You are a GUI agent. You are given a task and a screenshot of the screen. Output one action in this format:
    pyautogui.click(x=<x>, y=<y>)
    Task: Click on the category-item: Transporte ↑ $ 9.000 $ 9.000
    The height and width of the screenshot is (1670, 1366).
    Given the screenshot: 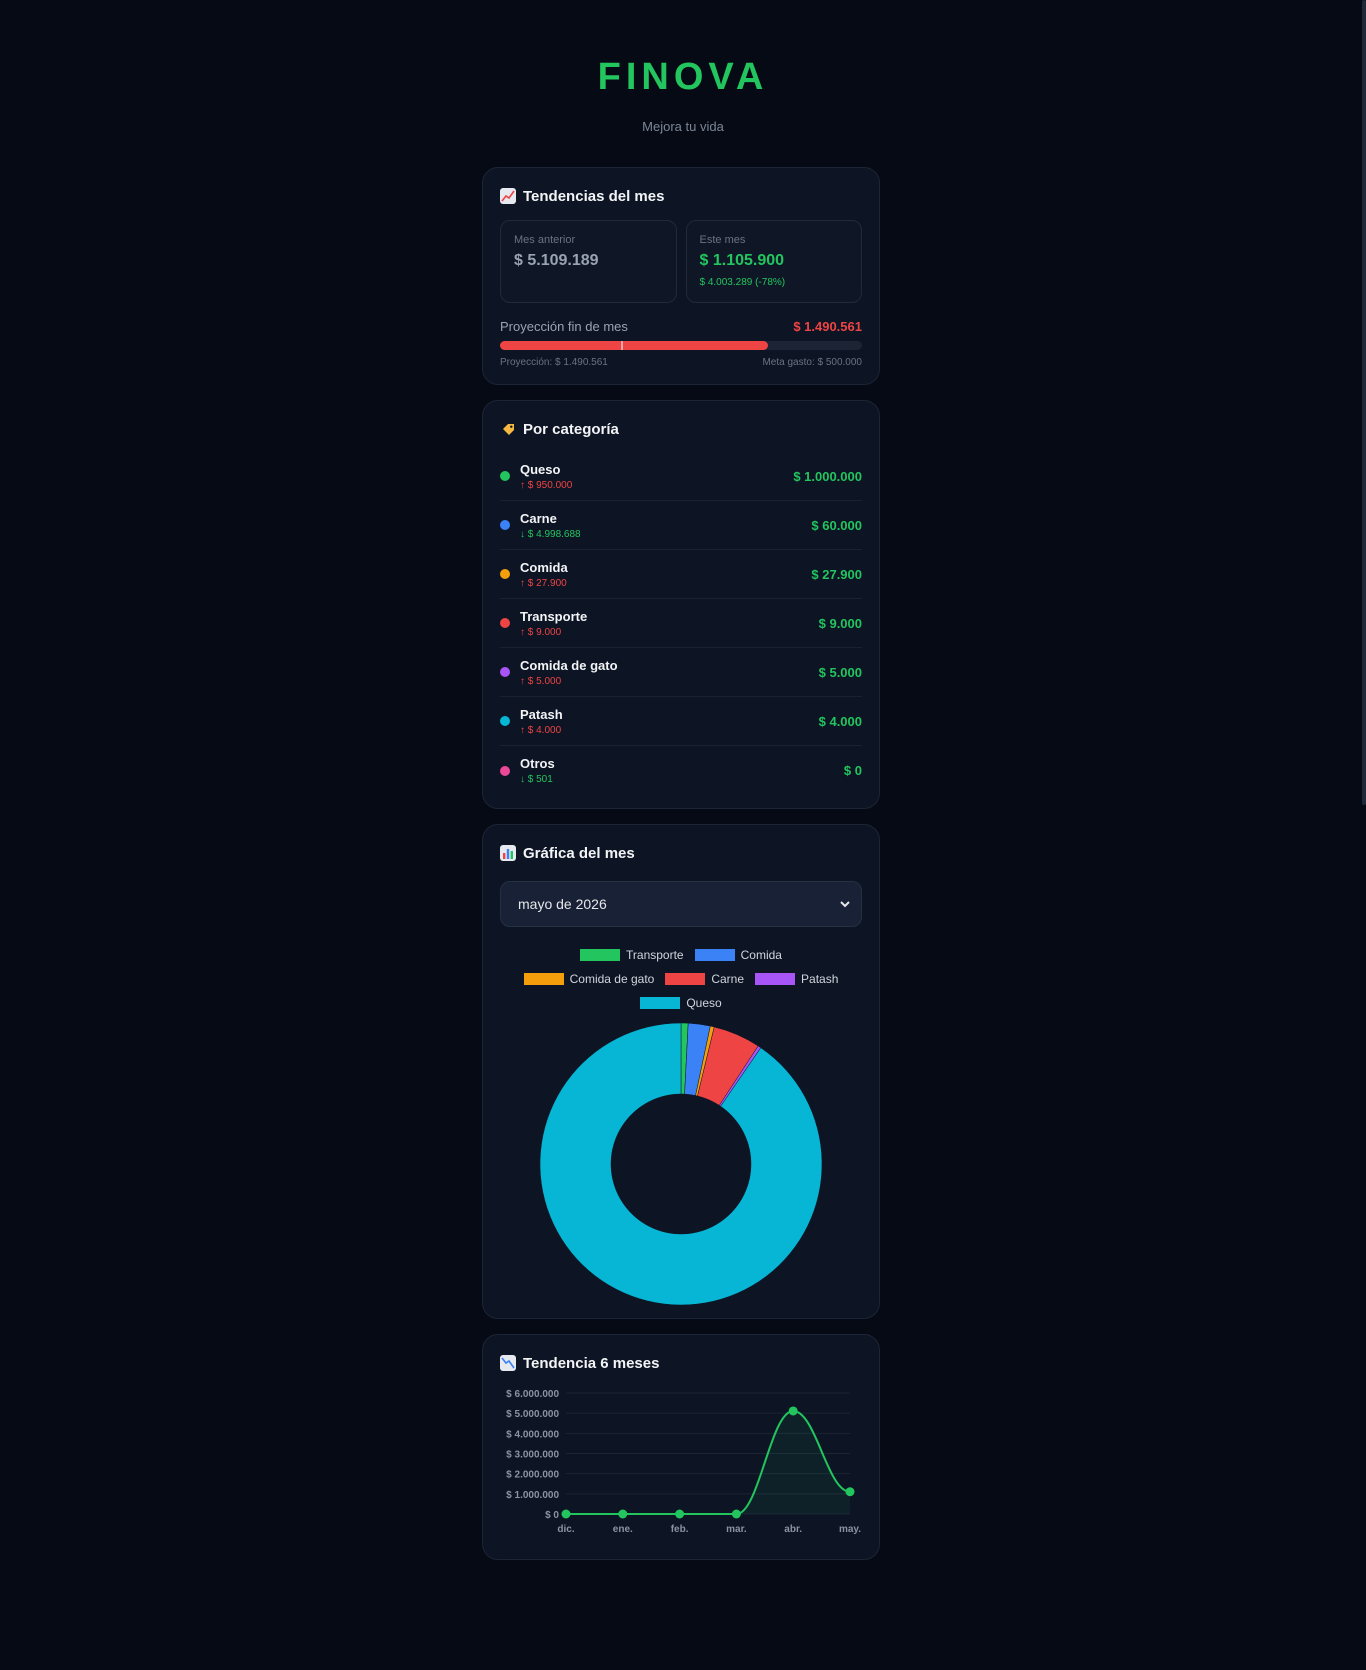 What is the action you would take?
    pyautogui.click(x=681, y=623)
    